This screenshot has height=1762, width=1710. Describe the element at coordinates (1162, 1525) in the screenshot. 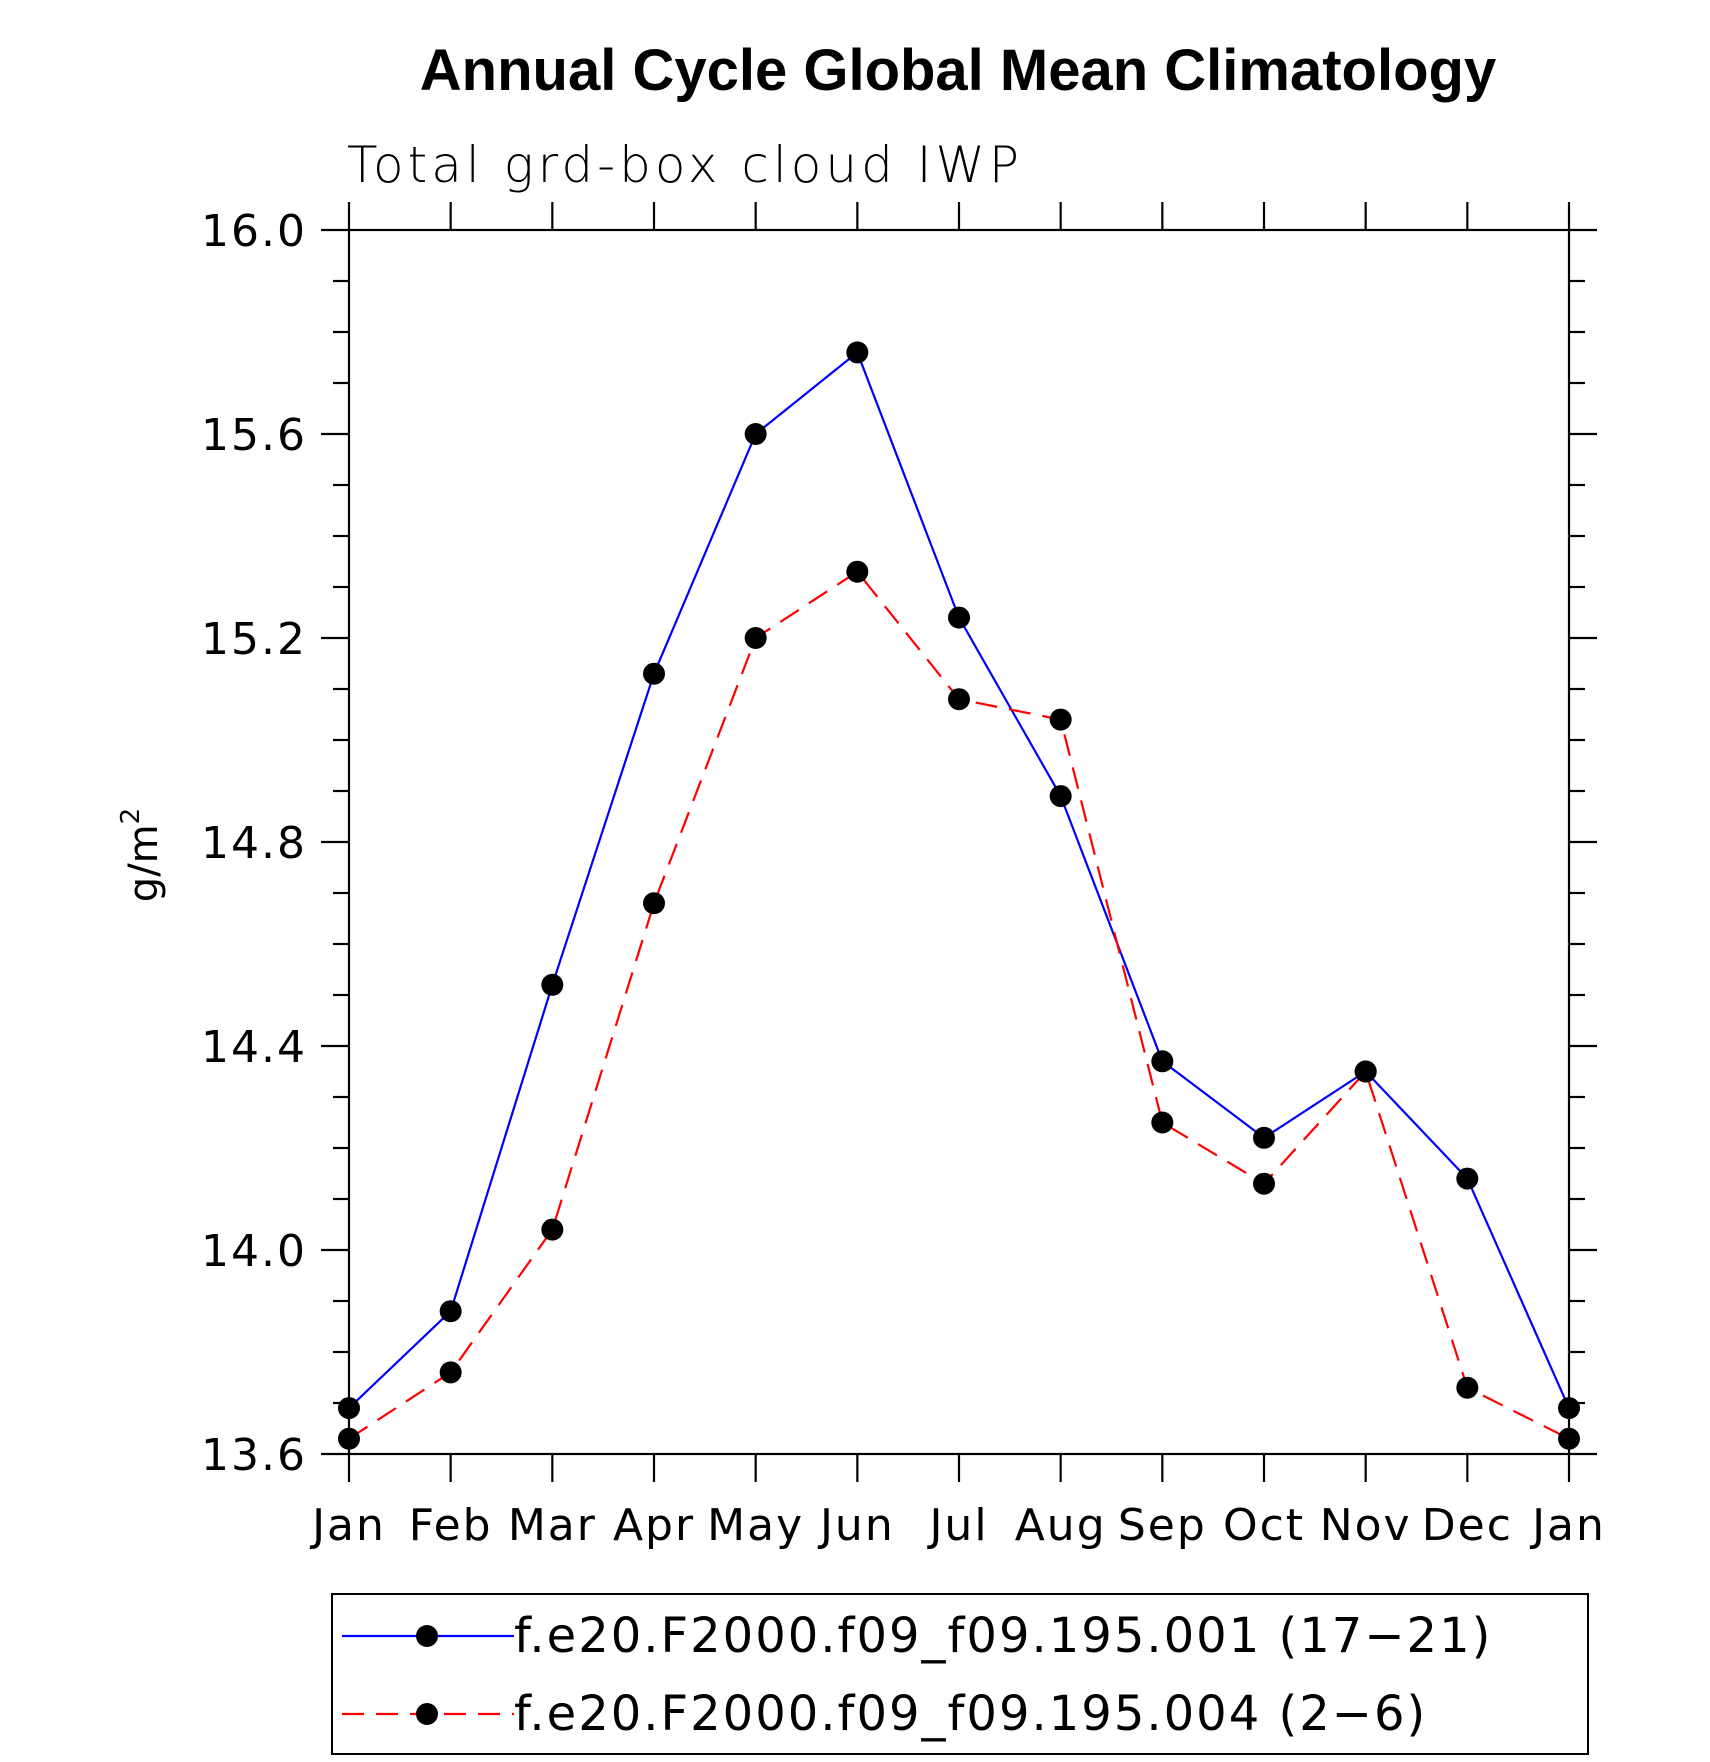

I see `x-tick-label: Sep` at that location.